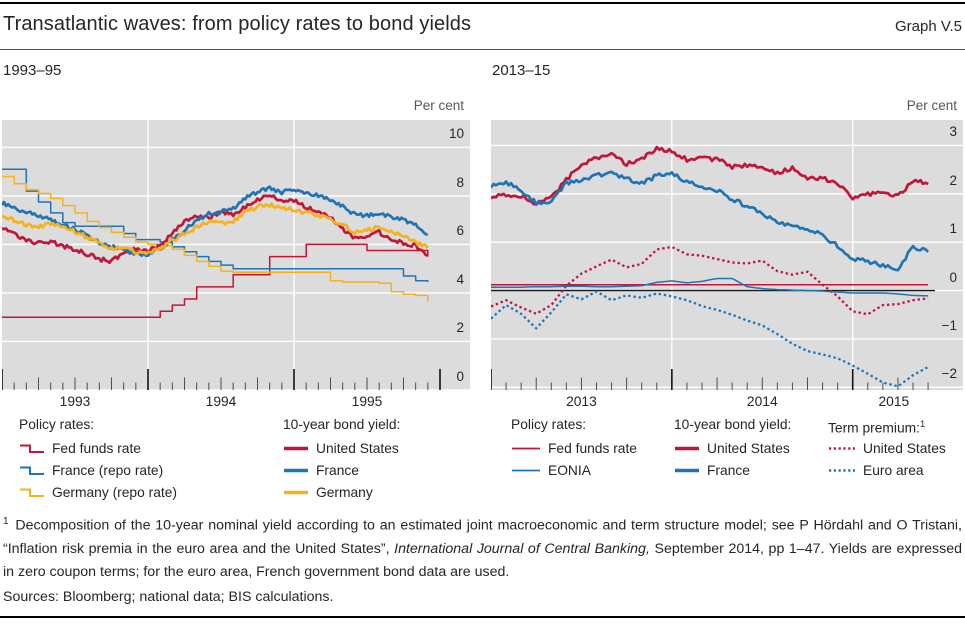 The width and height of the screenshot is (965, 625). I want to click on series-fed-funds-rate, so click(215, 280).